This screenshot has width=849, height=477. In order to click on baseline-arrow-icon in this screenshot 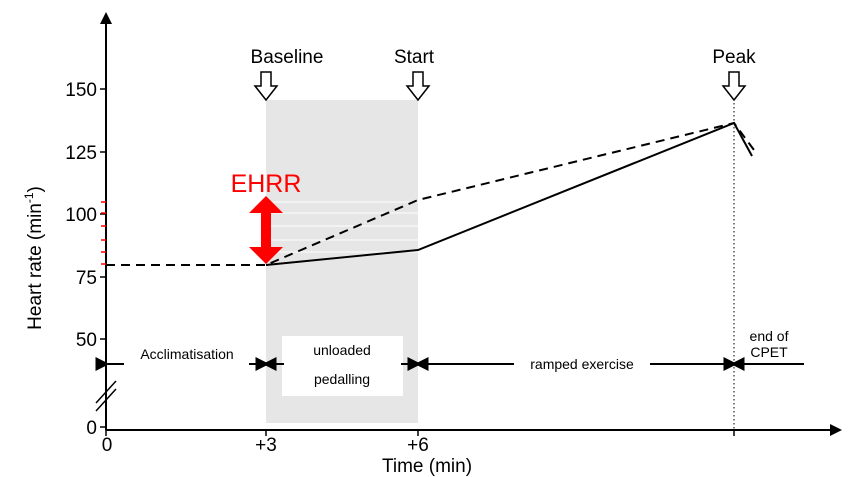, I will do `click(266, 86)`.